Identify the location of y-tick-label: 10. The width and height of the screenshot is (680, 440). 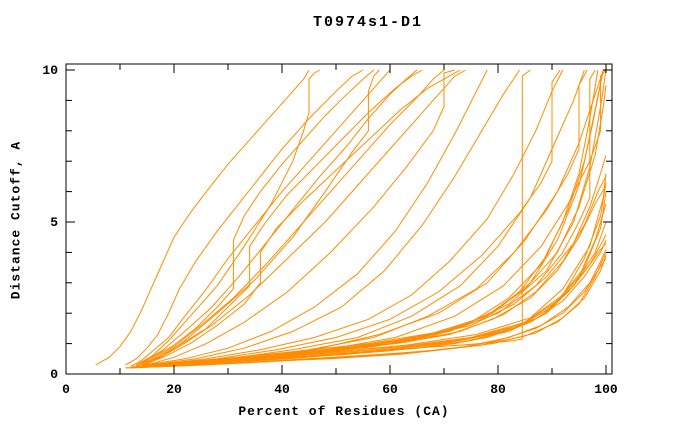
(50, 70).